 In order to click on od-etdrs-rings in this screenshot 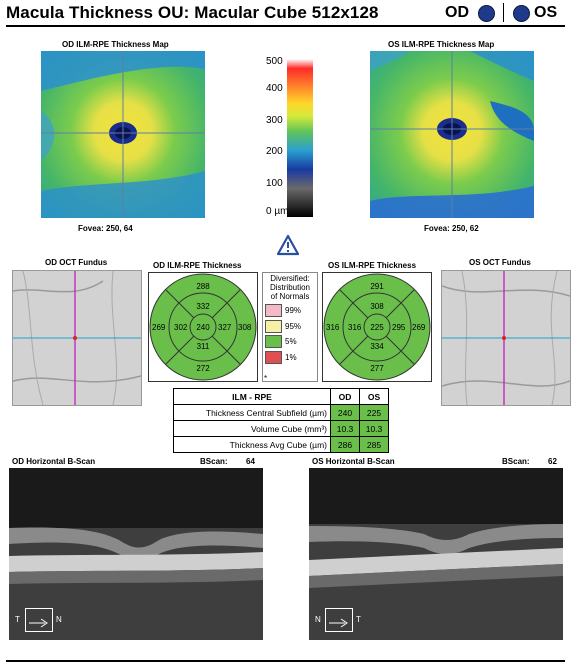, I will do `click(203, 327)`.